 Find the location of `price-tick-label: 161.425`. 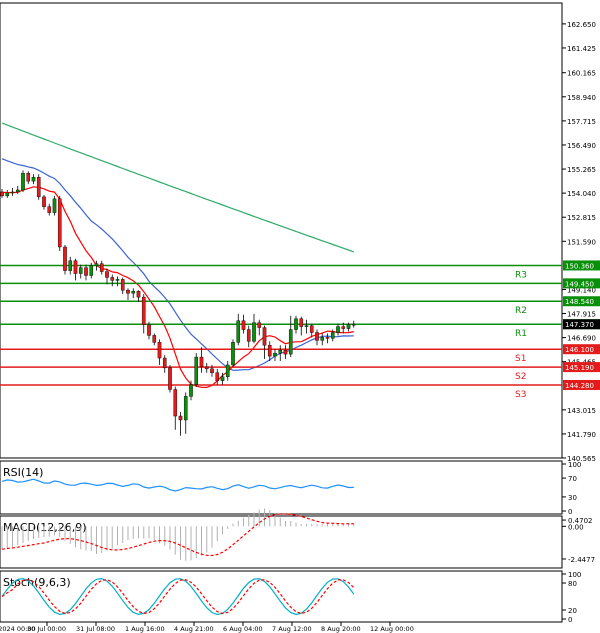

price-tick-label: 161.425 is located at coordinates (581, 49).